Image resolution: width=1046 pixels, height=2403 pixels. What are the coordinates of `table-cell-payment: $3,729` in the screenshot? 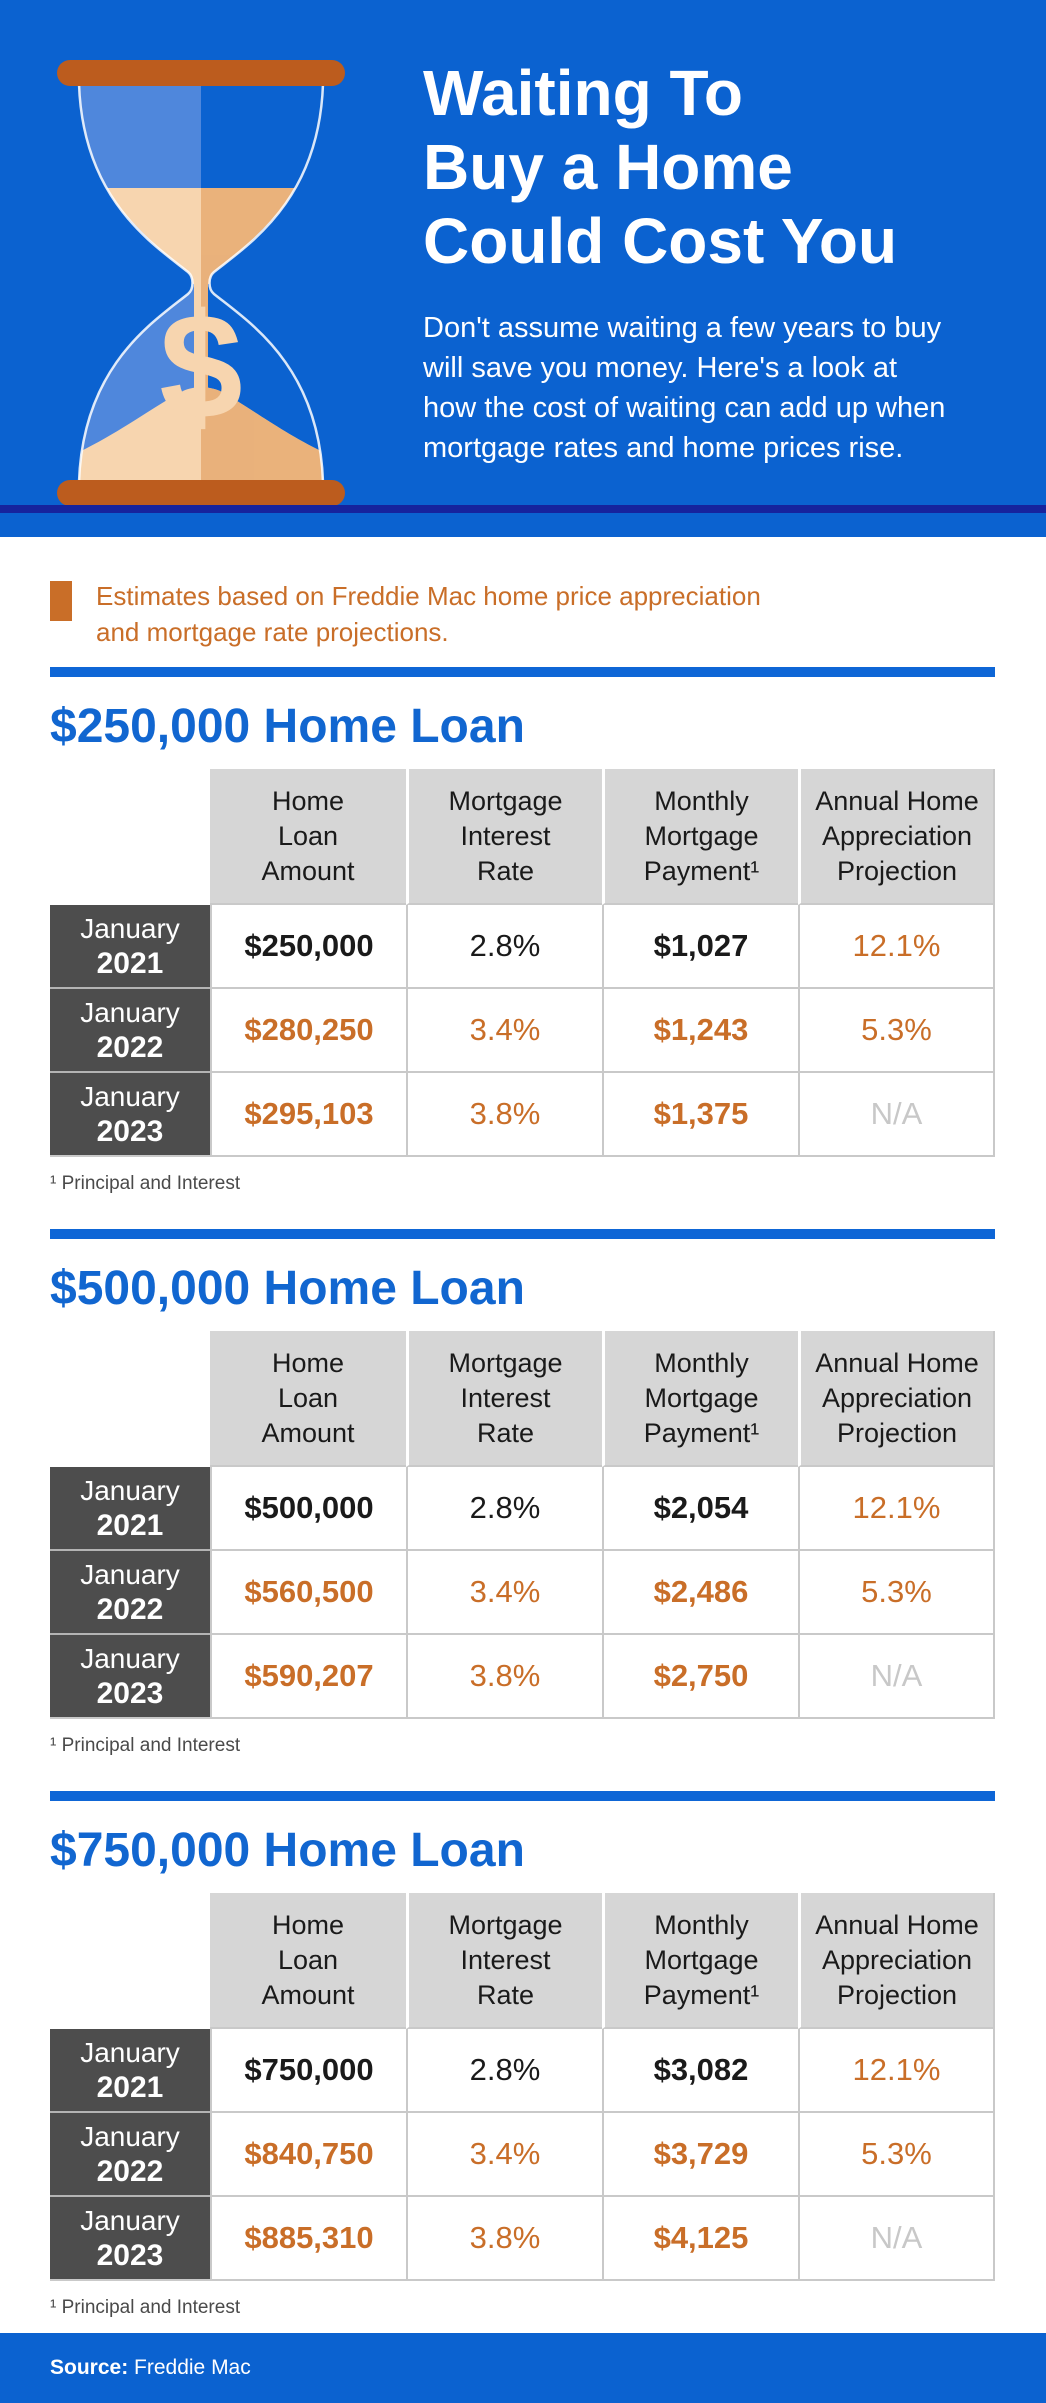 It's located at (700, 2155).